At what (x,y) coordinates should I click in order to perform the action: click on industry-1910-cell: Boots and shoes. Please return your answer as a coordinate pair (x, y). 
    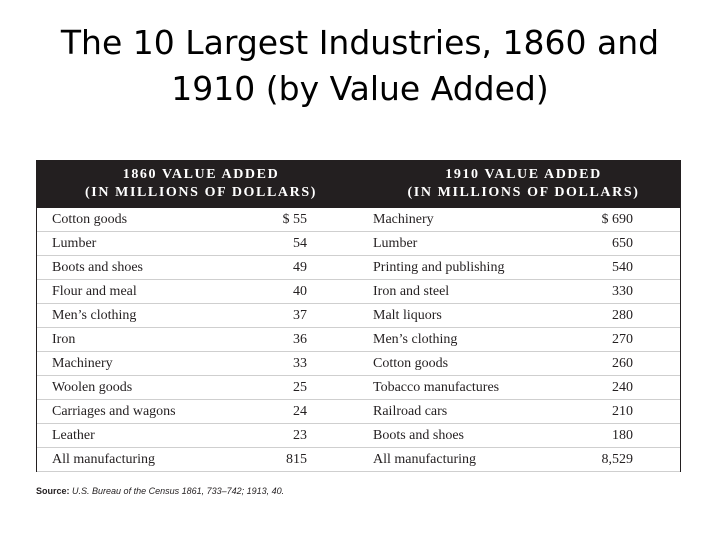
    Looking at the image, I should click on (418, 435).